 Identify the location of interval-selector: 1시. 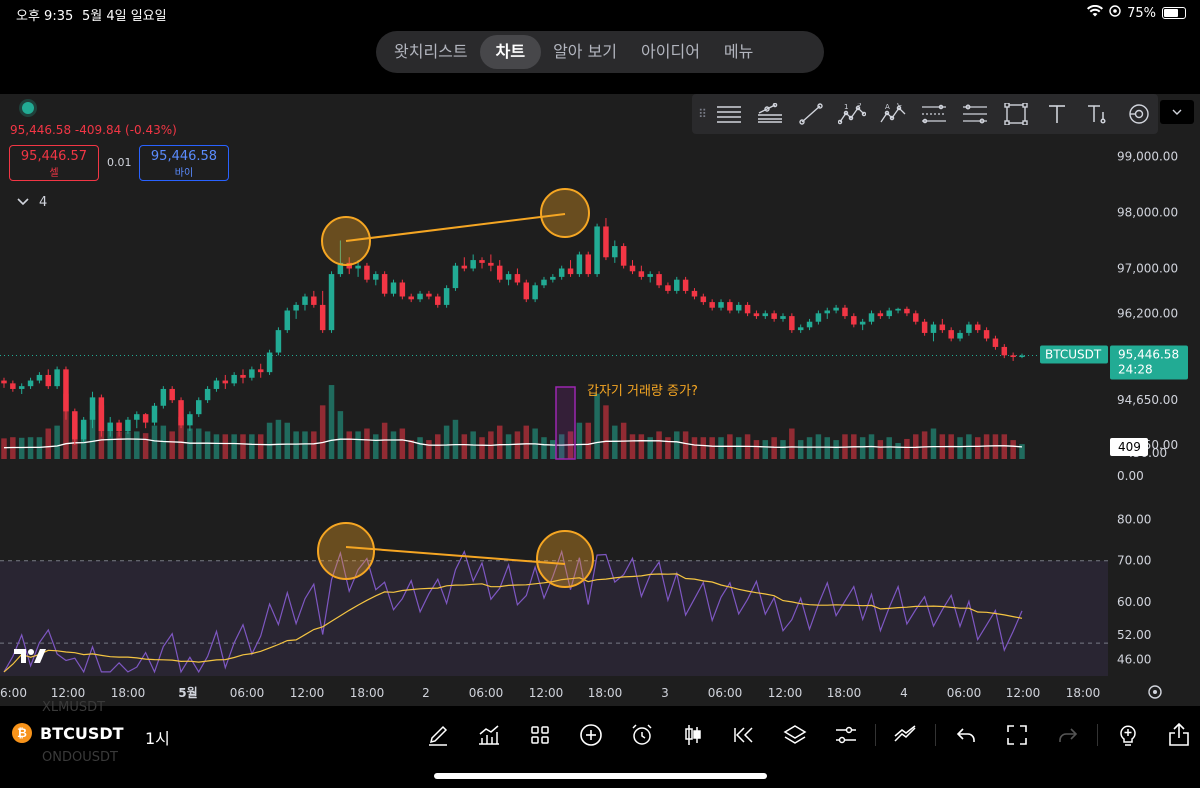
(157, 738).